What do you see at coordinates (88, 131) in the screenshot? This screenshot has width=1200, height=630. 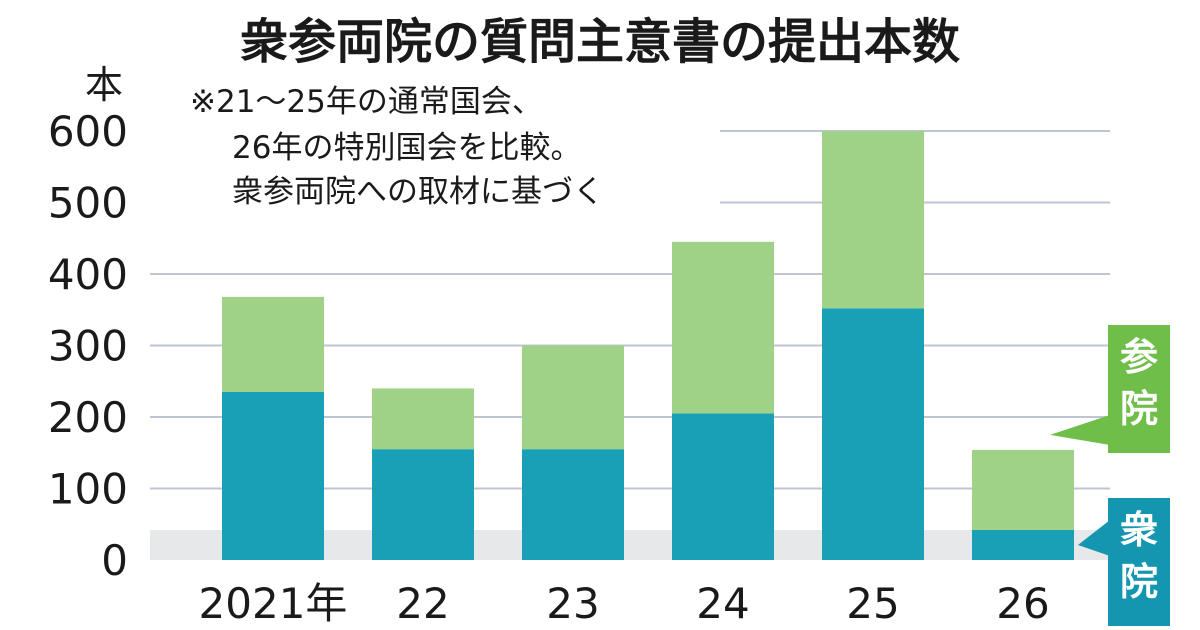 I see `y-tick-label: 600` at bounding box center [88, 131].